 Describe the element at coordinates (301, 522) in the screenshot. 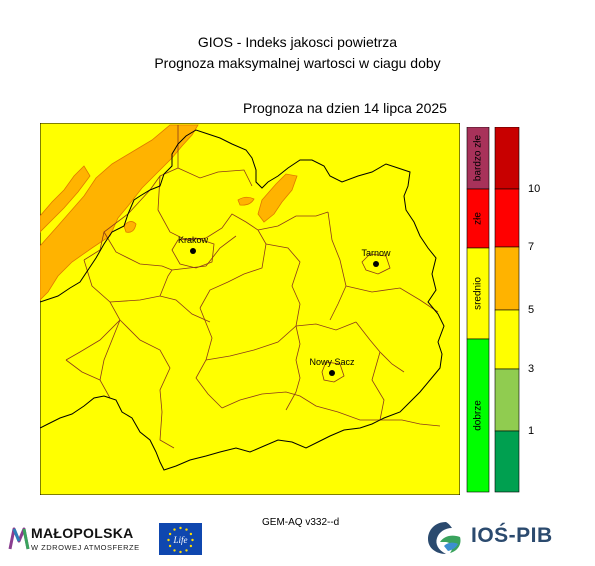

I see `model-label: GEM-AQ v332--d` at that location.